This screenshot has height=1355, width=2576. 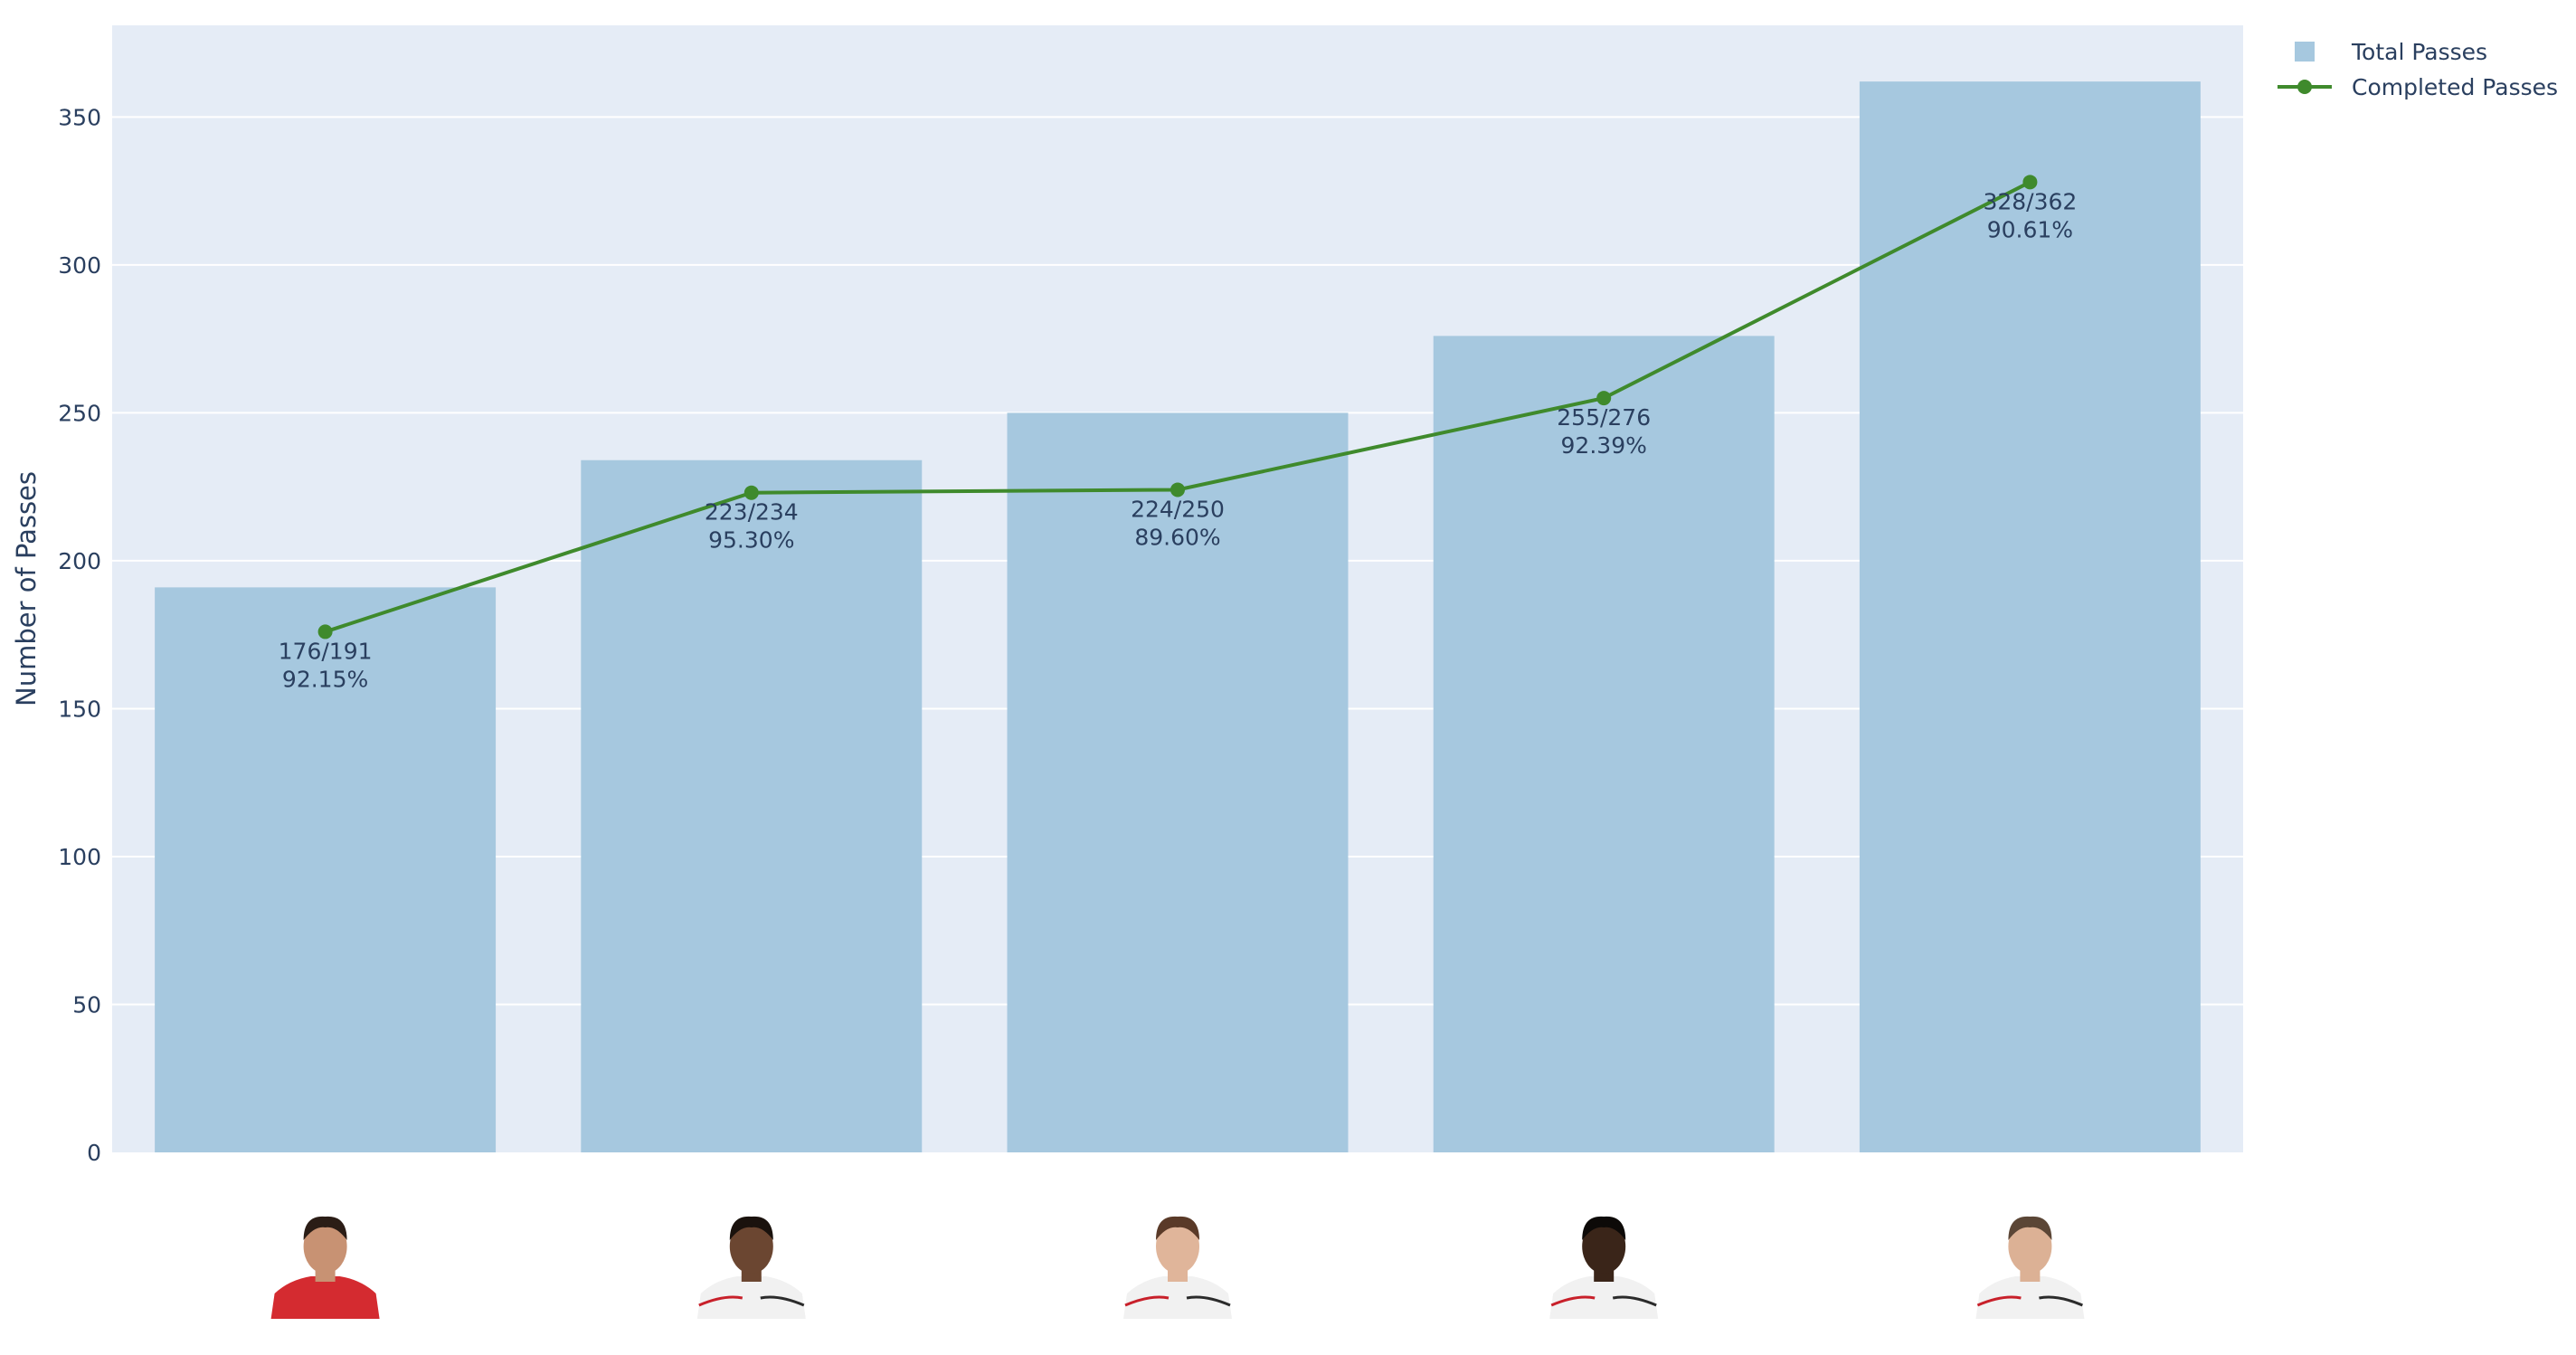 I want to click on annotation-ratio: 176/191, so click(x=326, y=651).